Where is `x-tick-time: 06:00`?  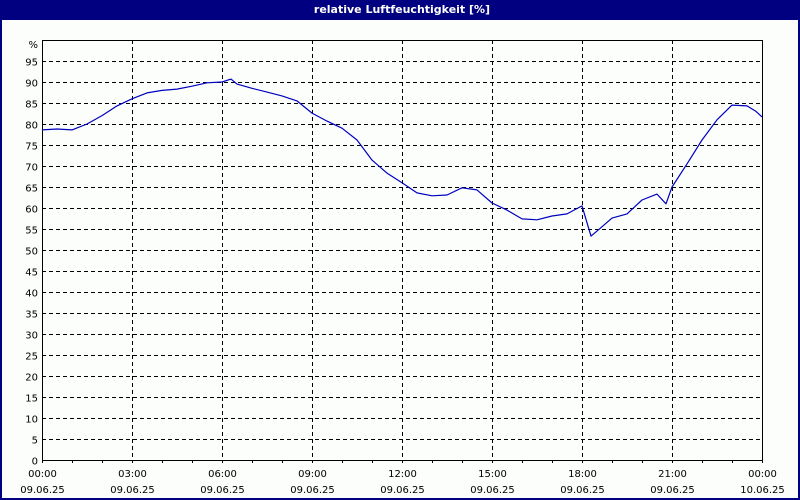
x-tick-time: 06:00 is located at coordinates (222, 474).